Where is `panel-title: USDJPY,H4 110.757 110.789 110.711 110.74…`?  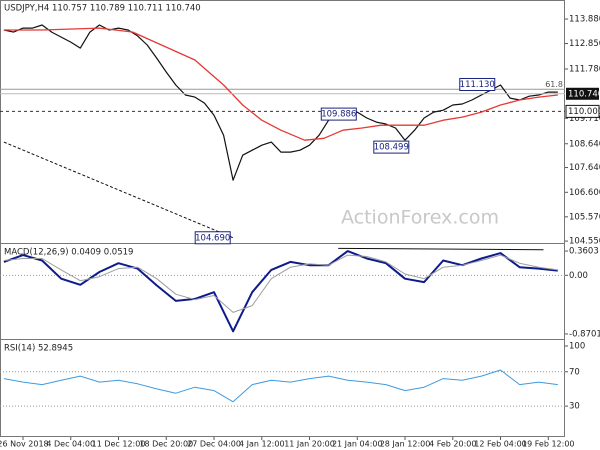 panel-title: USDJPY,H4 110.757 110.789 110.711 110.74… is located at coordinates (102, 9).